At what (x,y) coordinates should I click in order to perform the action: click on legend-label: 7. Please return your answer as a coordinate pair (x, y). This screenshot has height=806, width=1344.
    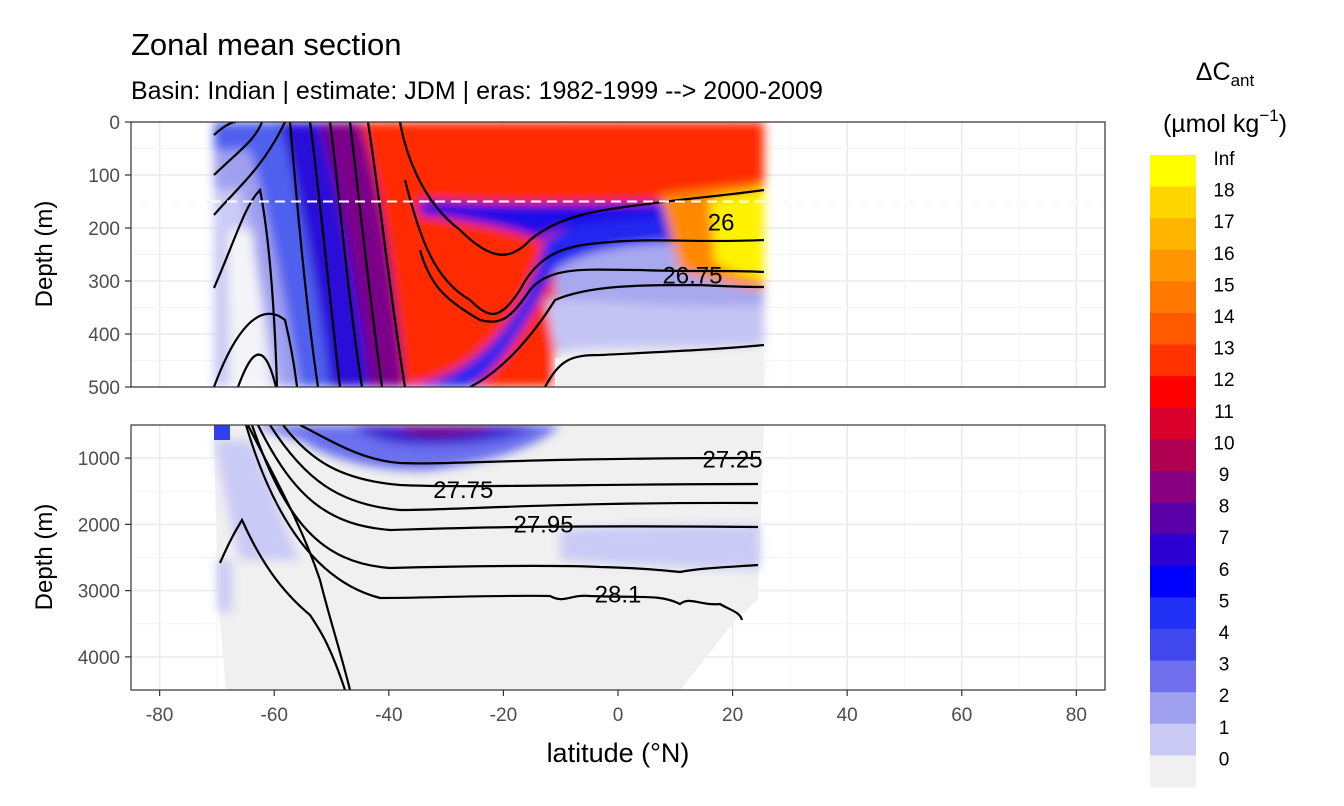
    Looking at the image, I should click on (1224, 538).